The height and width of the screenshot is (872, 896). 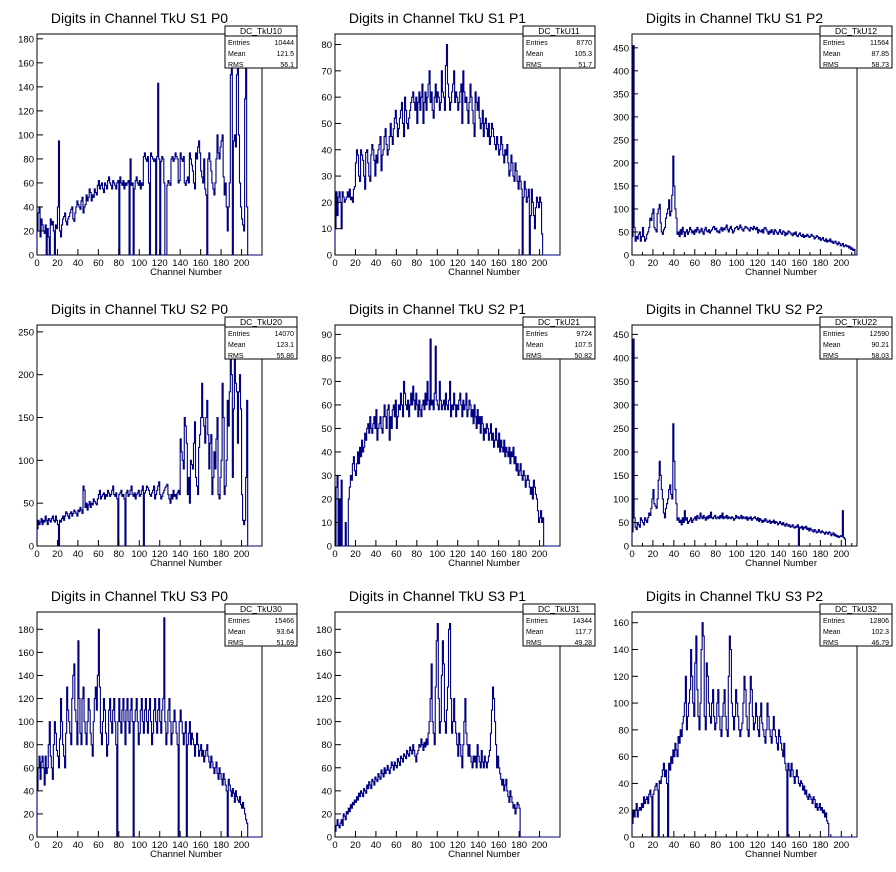 I want to click on stats-value: 8770, so click(x=584, y=43).